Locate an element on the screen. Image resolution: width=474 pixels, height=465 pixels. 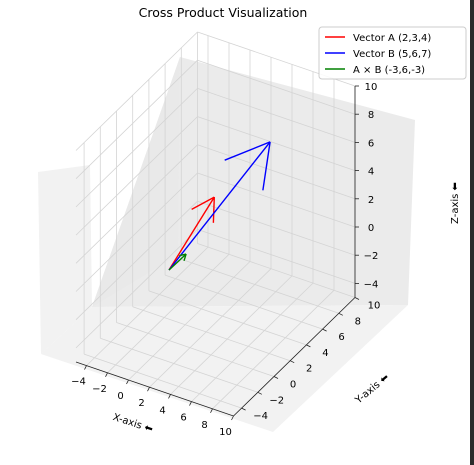
pane-back is located at coordinates (136, 182).